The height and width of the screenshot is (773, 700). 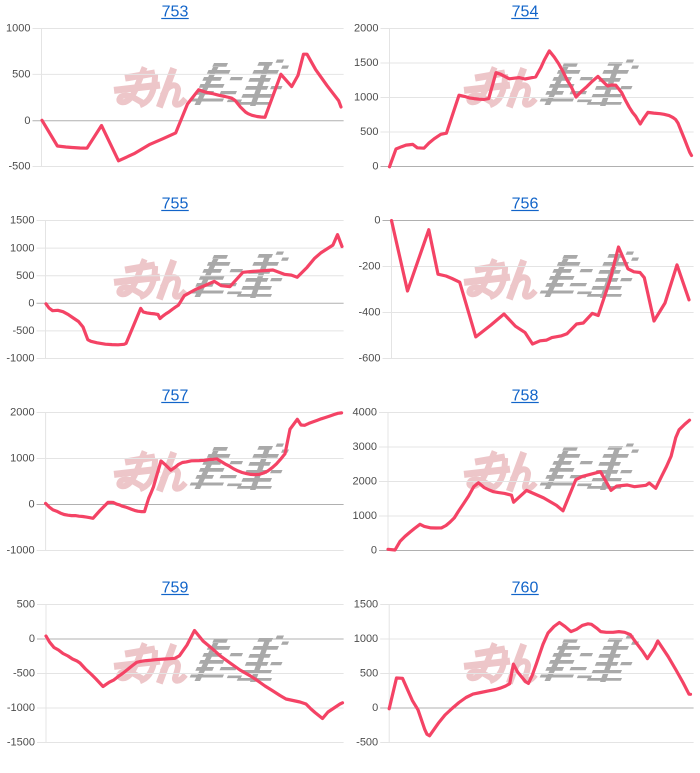 I want to click on svg-text: 759, so click(x=175, y=588).